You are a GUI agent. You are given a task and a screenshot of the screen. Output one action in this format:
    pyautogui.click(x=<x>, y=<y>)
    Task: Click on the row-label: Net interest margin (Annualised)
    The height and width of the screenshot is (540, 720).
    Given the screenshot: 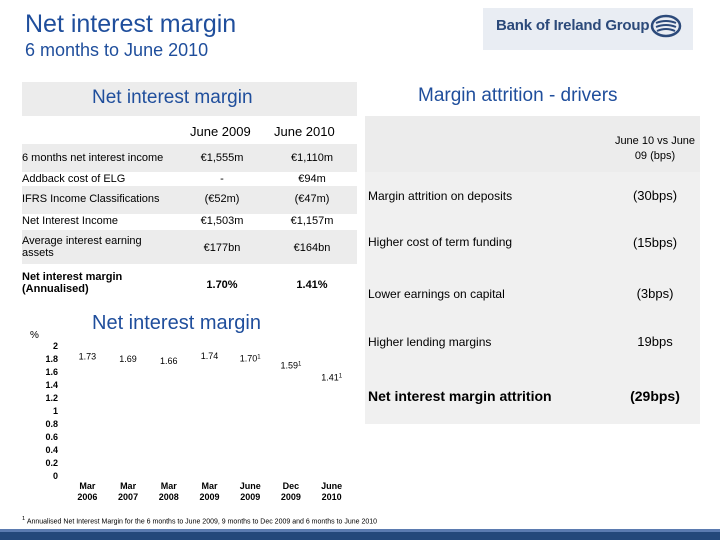 What is the action you would take?
    pyautogui.click(x=72, y=283)
    